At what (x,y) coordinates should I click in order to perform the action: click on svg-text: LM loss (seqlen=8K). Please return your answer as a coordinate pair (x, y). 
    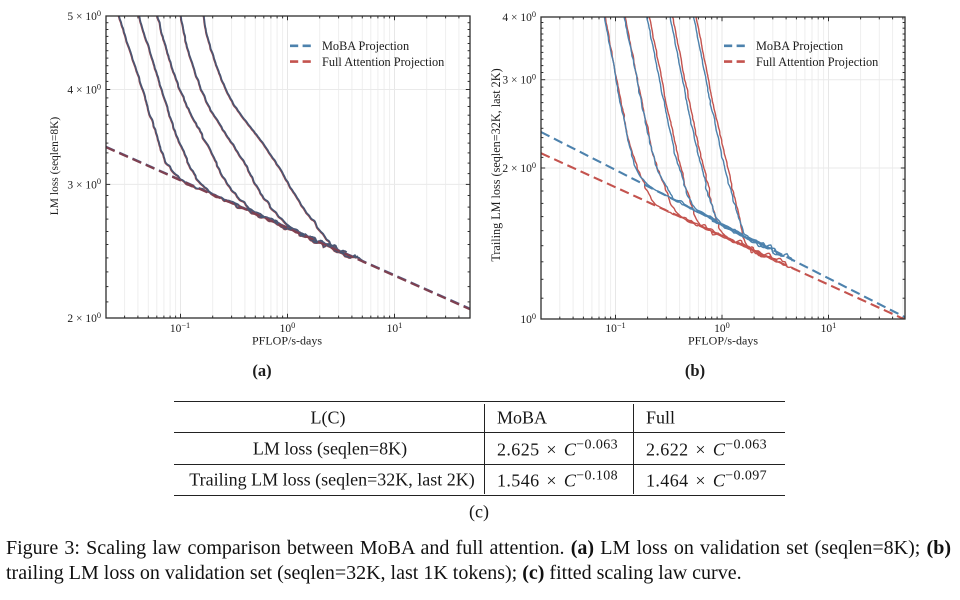
    Looking at the image, I should click on (55, 166).